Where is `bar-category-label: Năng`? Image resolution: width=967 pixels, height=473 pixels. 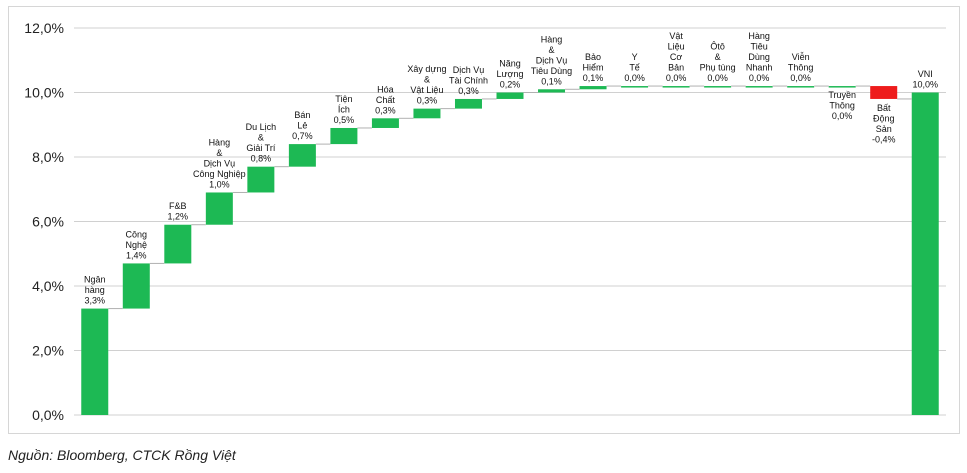
bar-category-label: Năng is located at coordinates (510, 64).